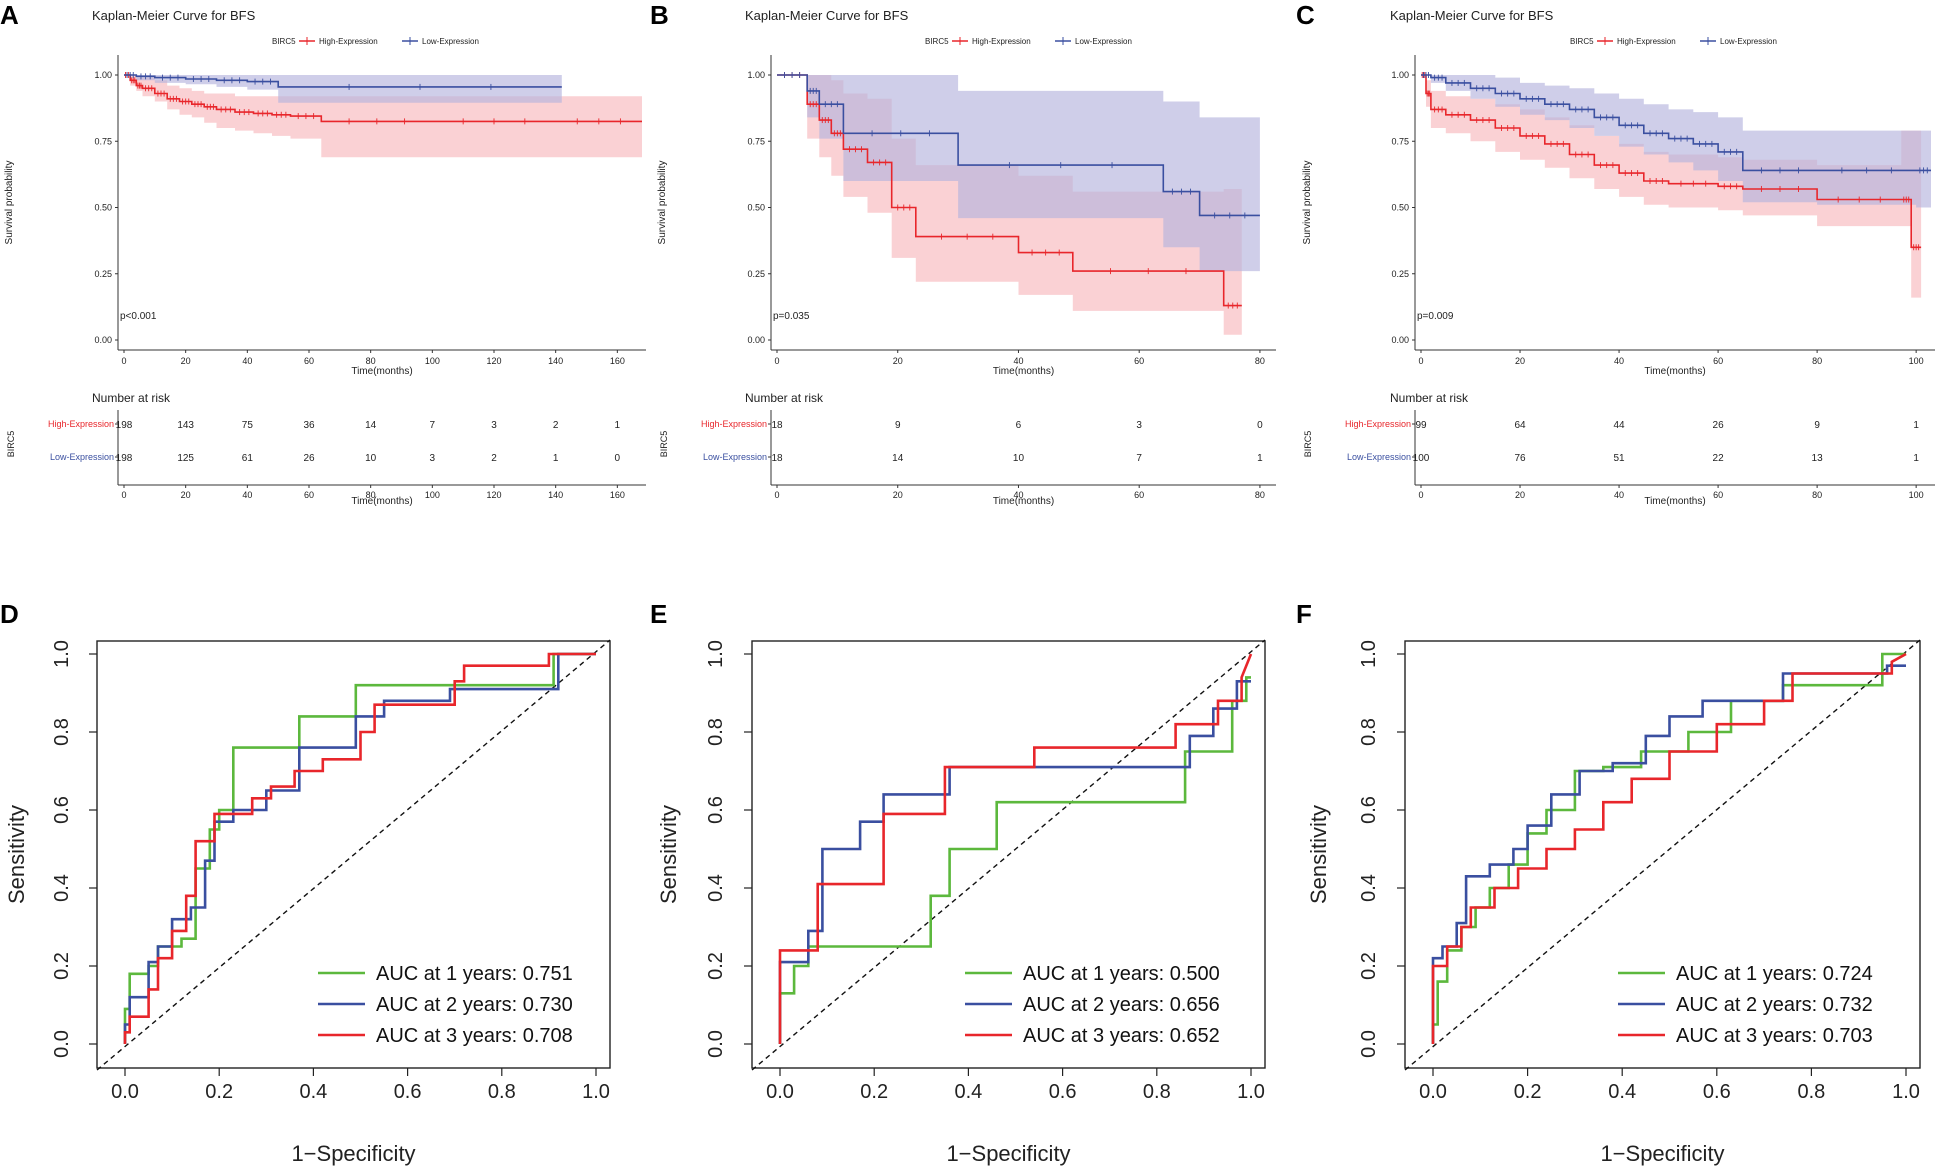 The image size is (1942, 1168). Describe the element at coordinates (1139, 495) in the screenshot. I see `risk-x-tick-label: 60` at that location.